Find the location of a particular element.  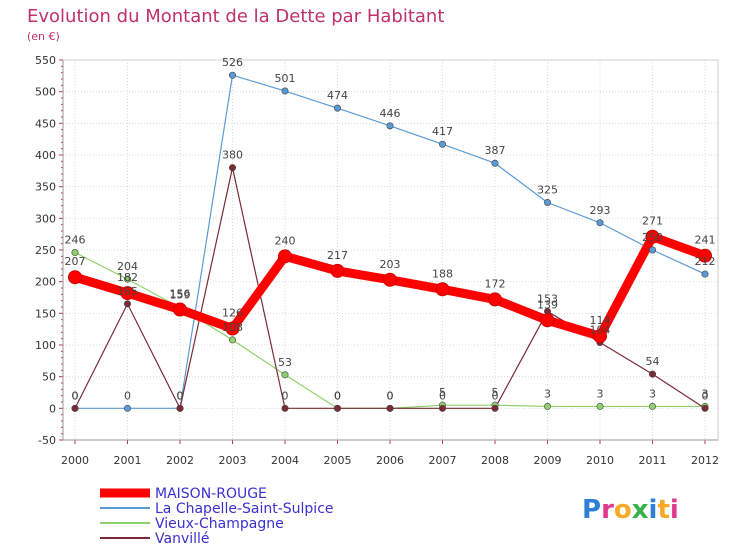

data-label-s3-12: 0 is located at coordinates (705, 395).